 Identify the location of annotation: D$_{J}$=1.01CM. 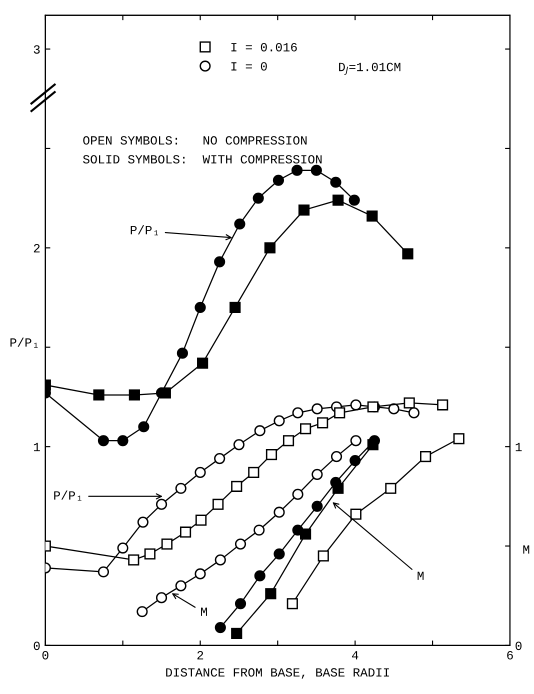
(369, 68).